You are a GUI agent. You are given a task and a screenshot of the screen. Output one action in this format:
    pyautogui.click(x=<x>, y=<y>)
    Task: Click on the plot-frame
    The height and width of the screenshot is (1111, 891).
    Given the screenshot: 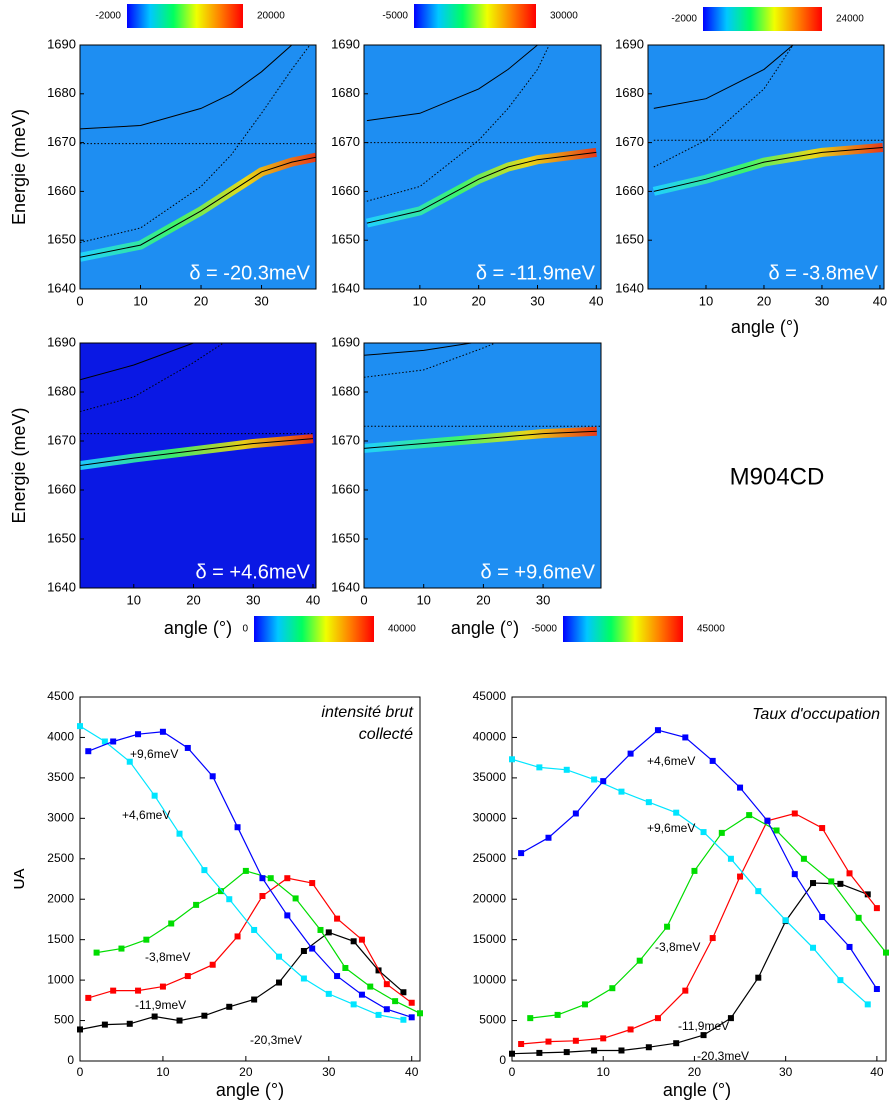 What is the action you would take?
    pyautogui.click(x=482, y=167)
    